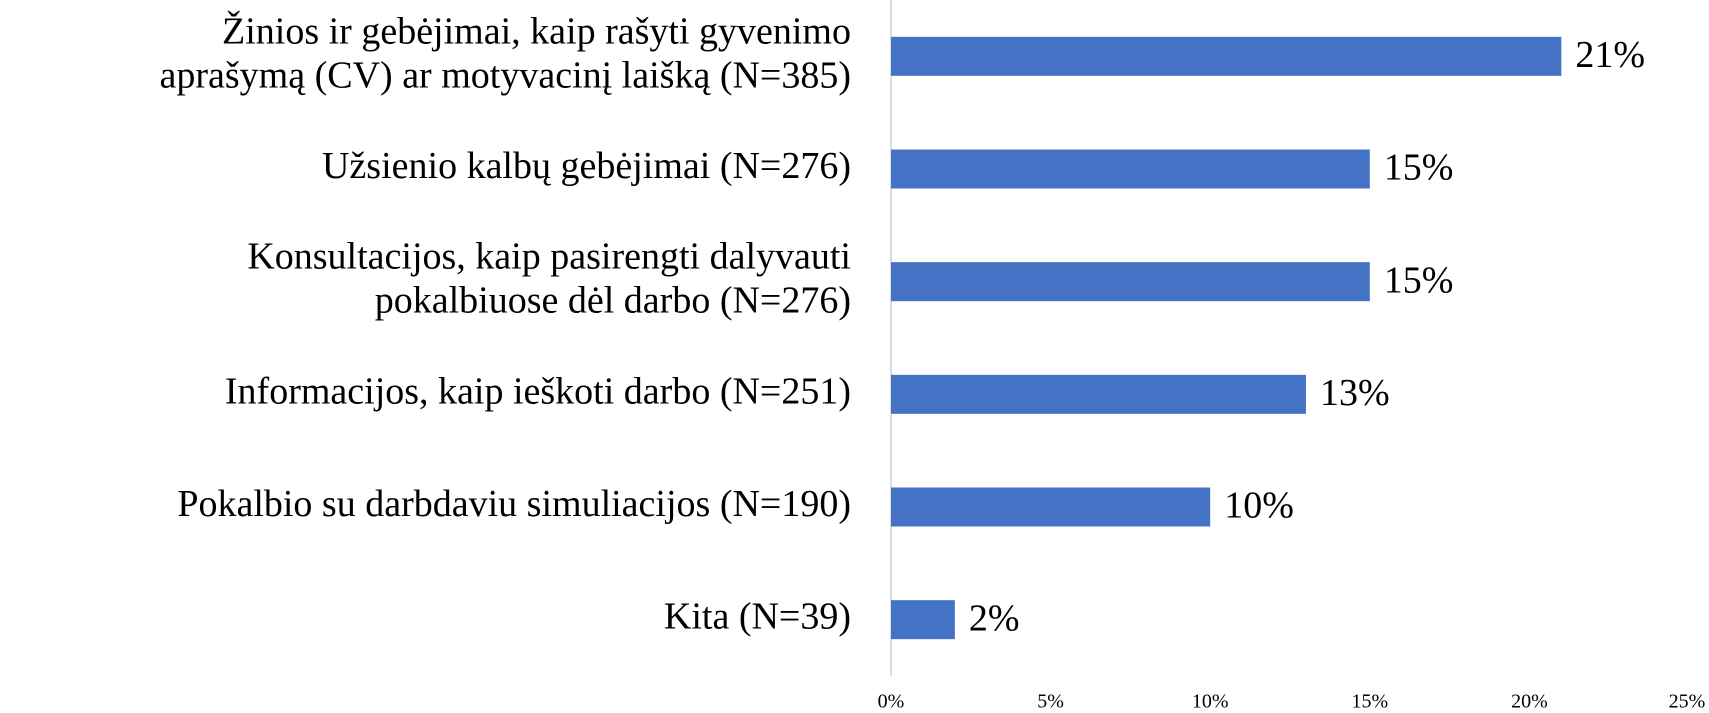 The height and width of the screenshot is (713, 1709). I want to click on x-tick-label: 0%, so click(891, 702).